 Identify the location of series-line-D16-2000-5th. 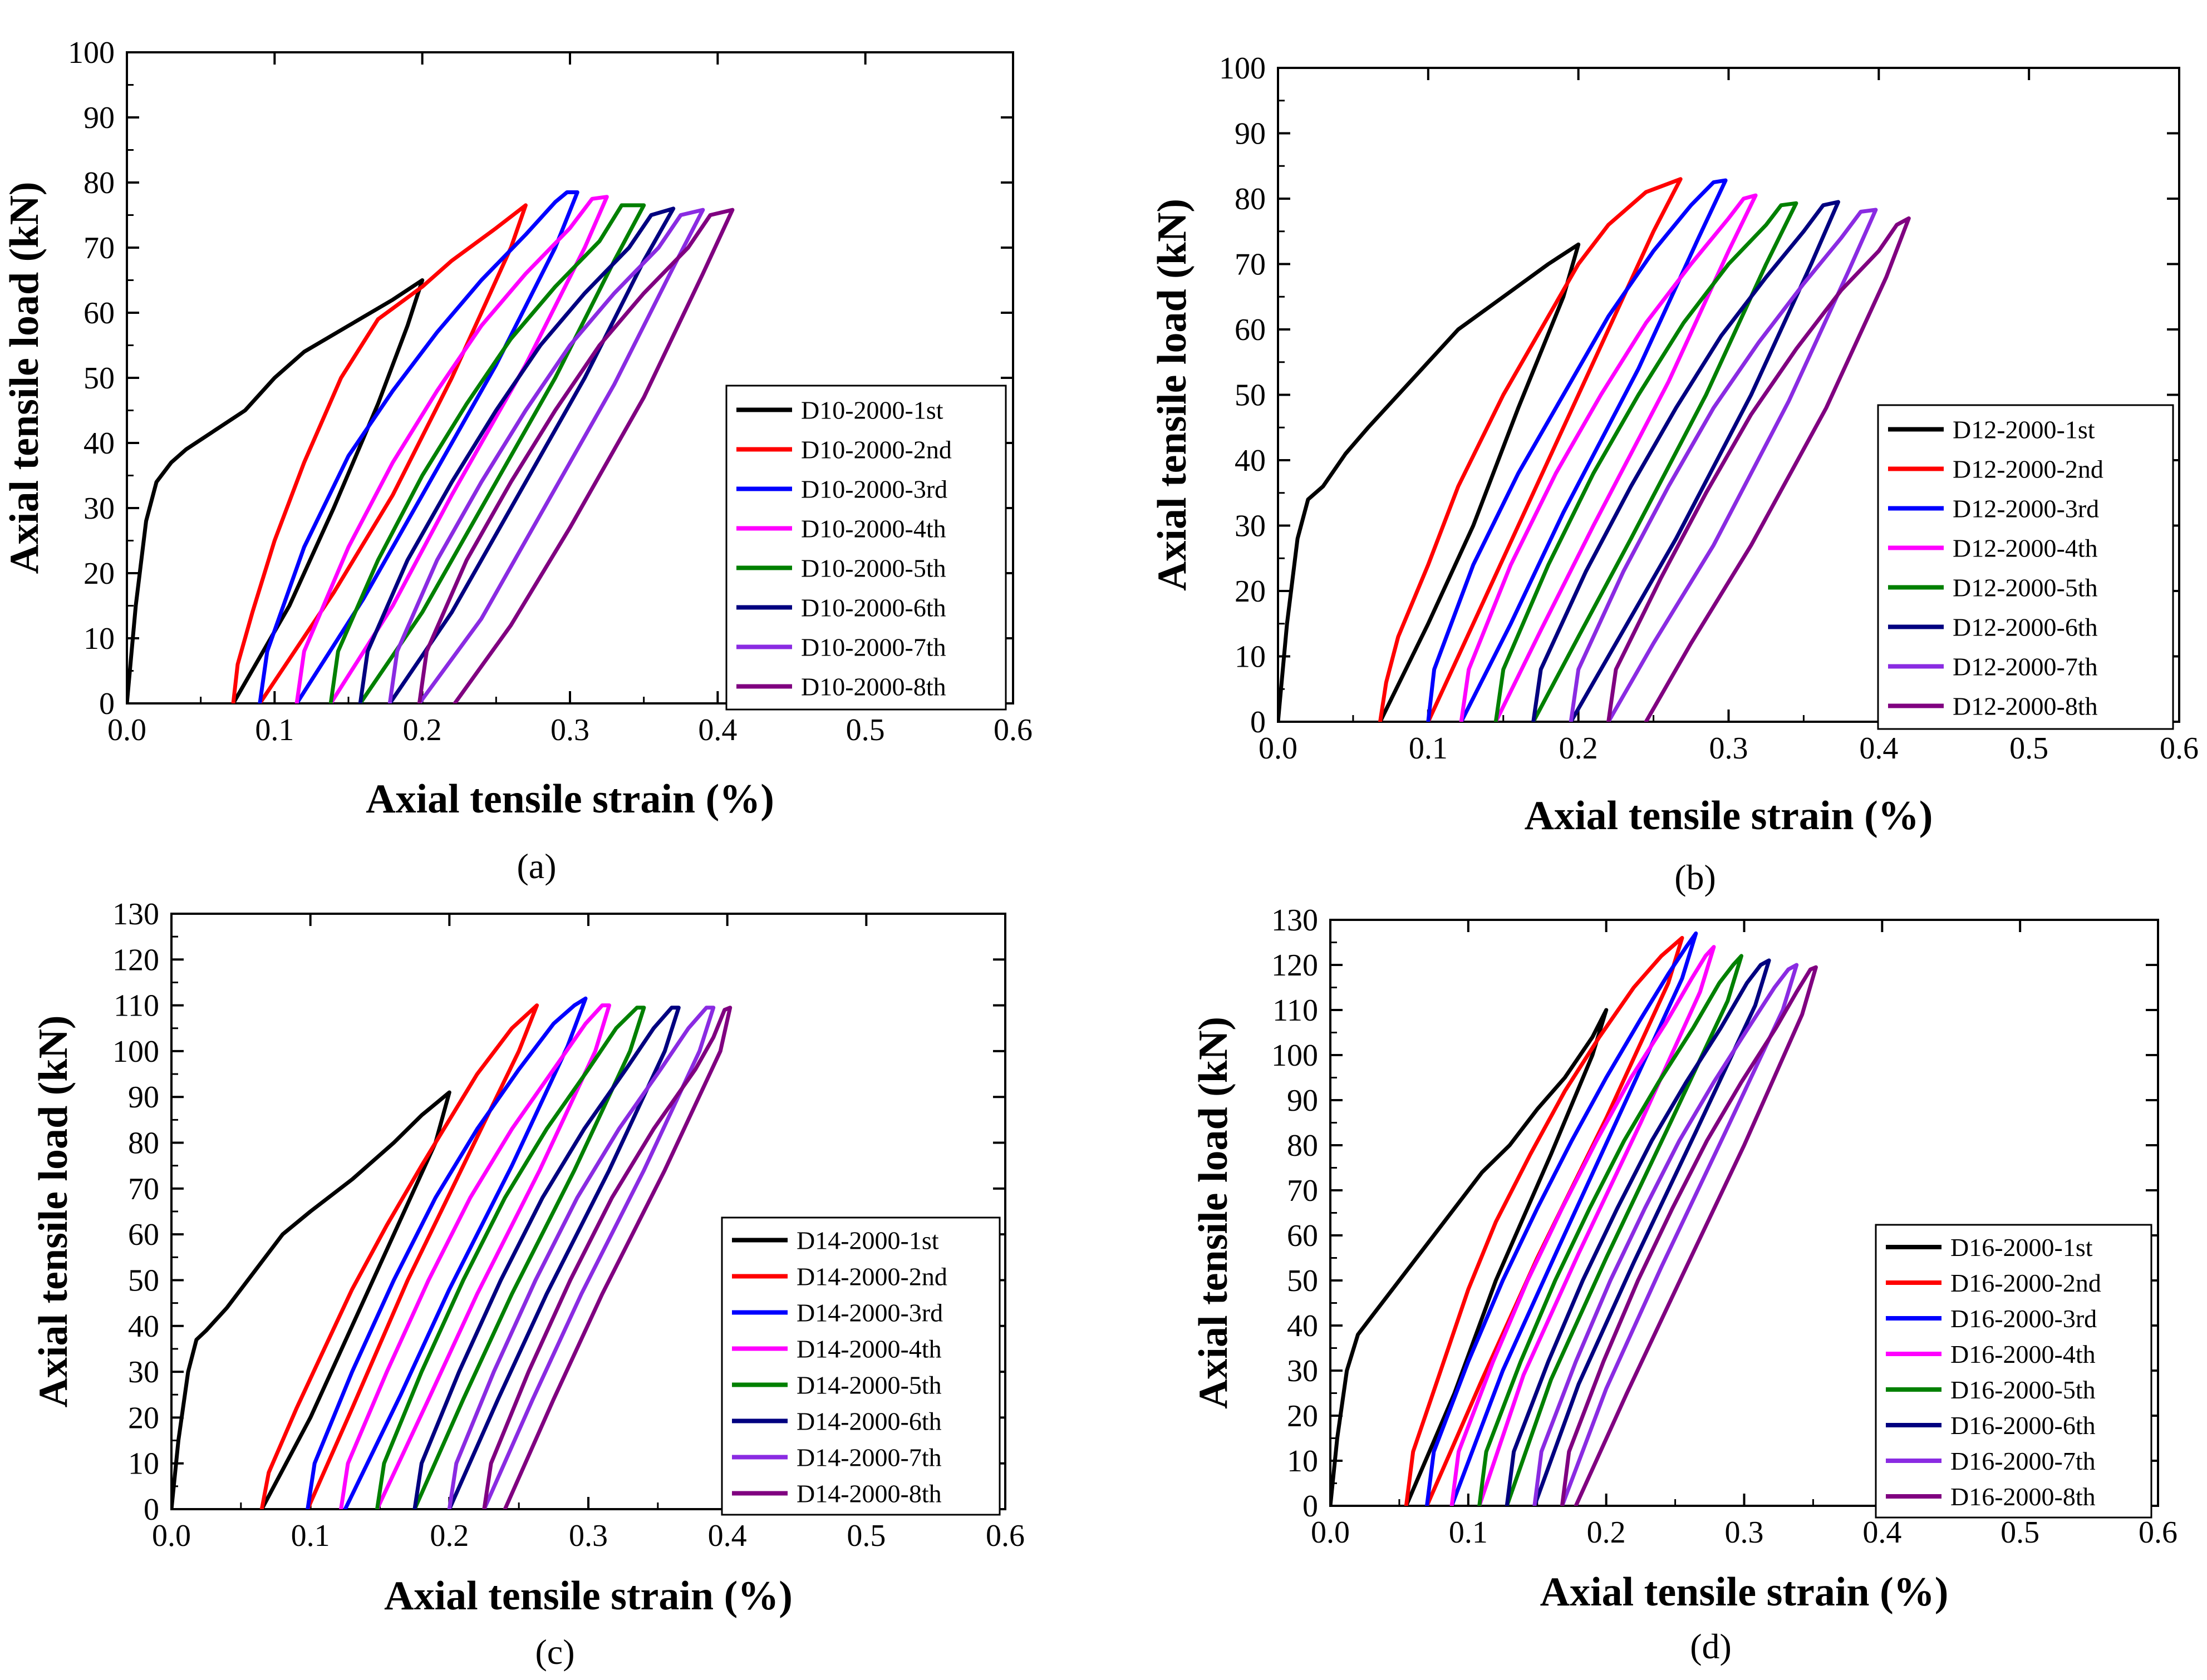
(1610, 1230).